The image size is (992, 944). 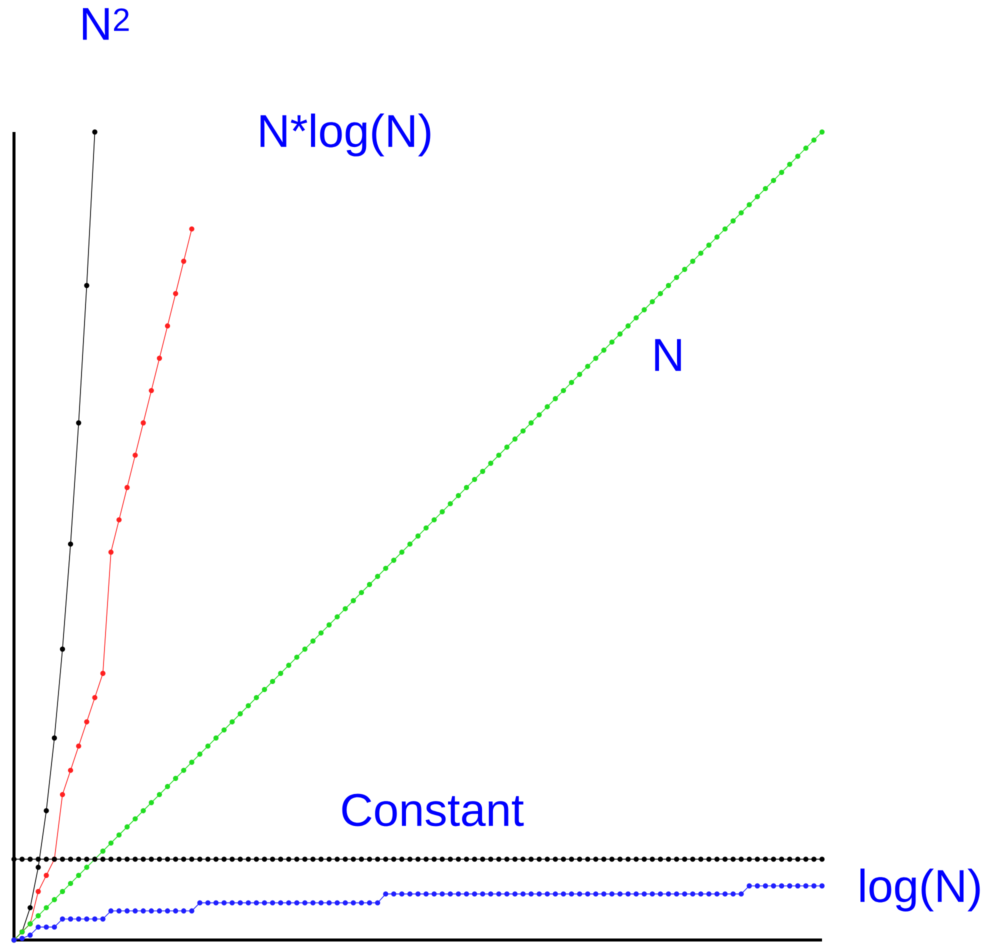 What do you see at coordinates (345, 135) in the screenshot?
I see `text: N*log(N)` at bounding box center [345, 135].